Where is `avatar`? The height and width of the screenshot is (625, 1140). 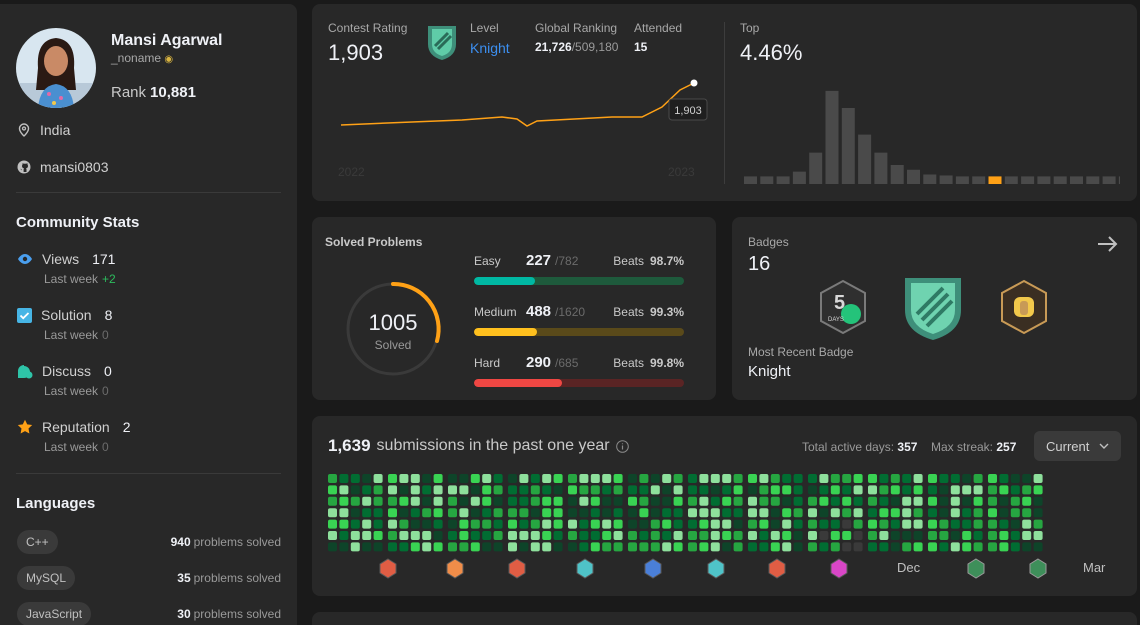
avatar is located at coordinates (56, 68).